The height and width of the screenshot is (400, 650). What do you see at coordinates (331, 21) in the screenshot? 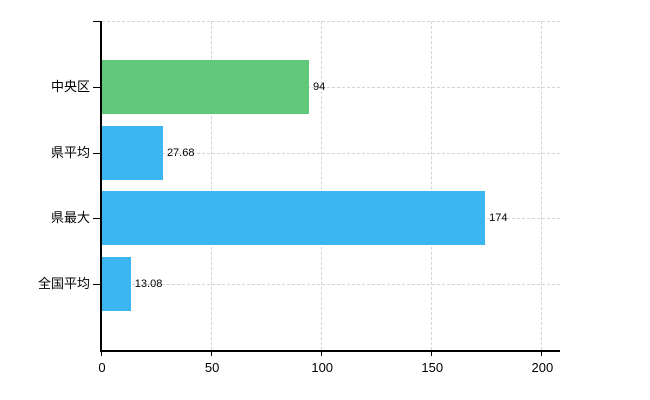
I see `gridline-top-boundary` at bounding box center [331, 21].